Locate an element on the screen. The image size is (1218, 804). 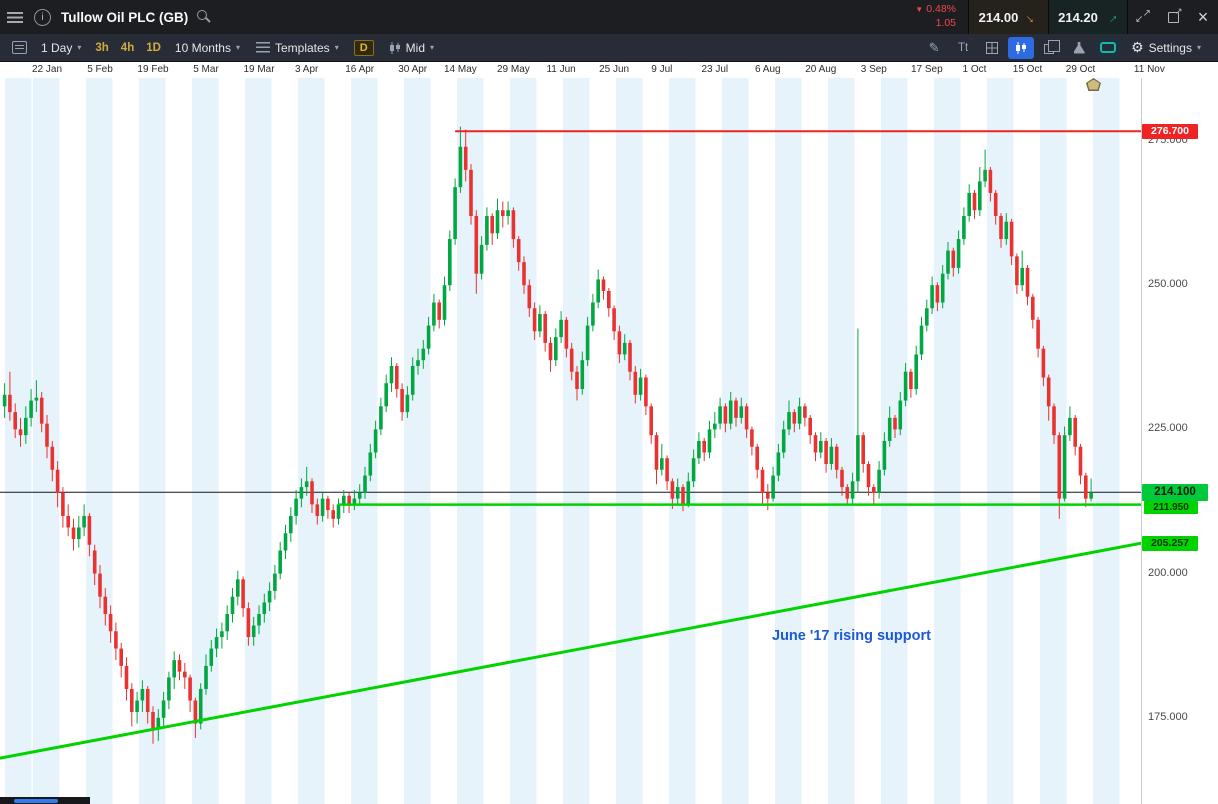
event-marker-fill is located at coordinates (1093, 84).